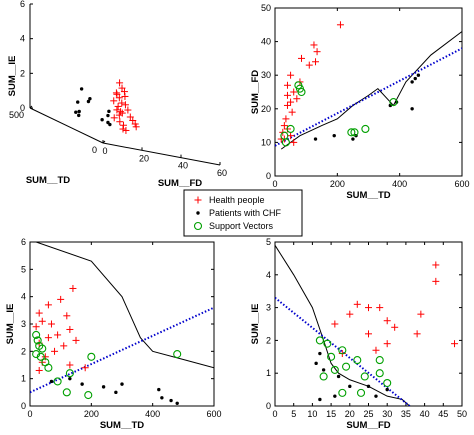 The image size is (474, 435). I want to click on y-tick-label: 3, so click(23, 324).